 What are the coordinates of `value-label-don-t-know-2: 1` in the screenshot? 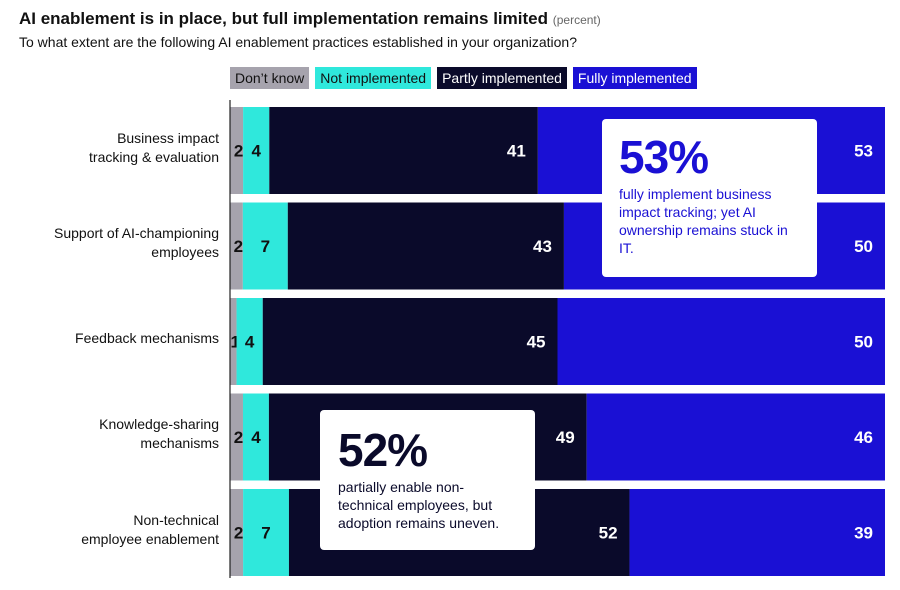 It's located at (235, 342).